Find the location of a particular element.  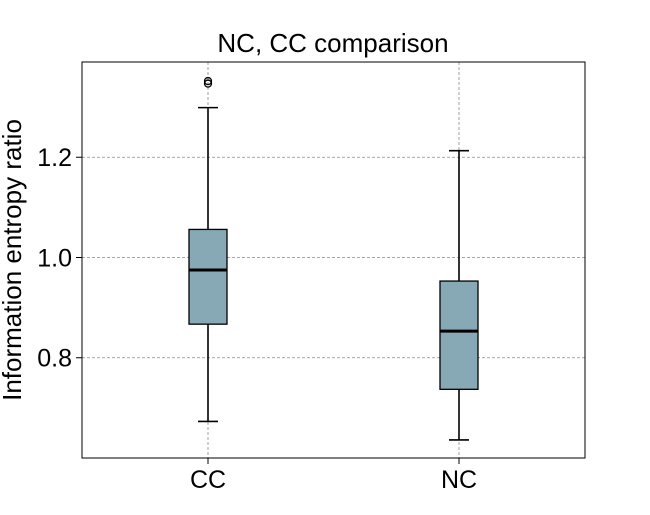

box-cc is located at coordinates (208, 249).